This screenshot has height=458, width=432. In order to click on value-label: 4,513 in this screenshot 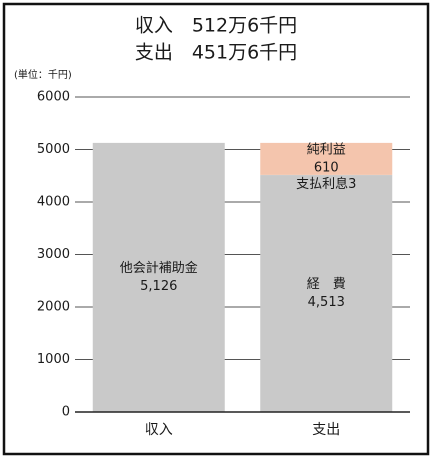, I will do `click(326, 302)`.